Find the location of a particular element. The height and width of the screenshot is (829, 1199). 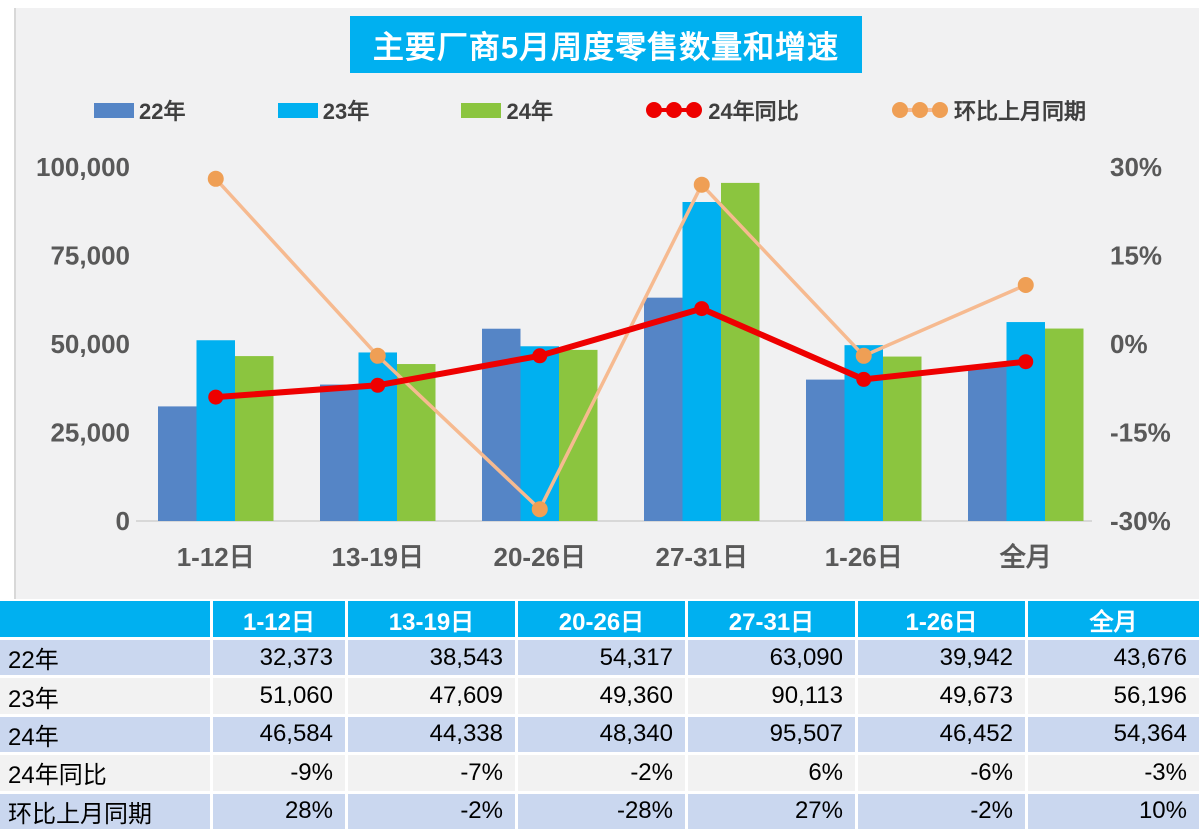

table-cell-24年-13-19日: 44,338 is located at coordinates (431, 734).